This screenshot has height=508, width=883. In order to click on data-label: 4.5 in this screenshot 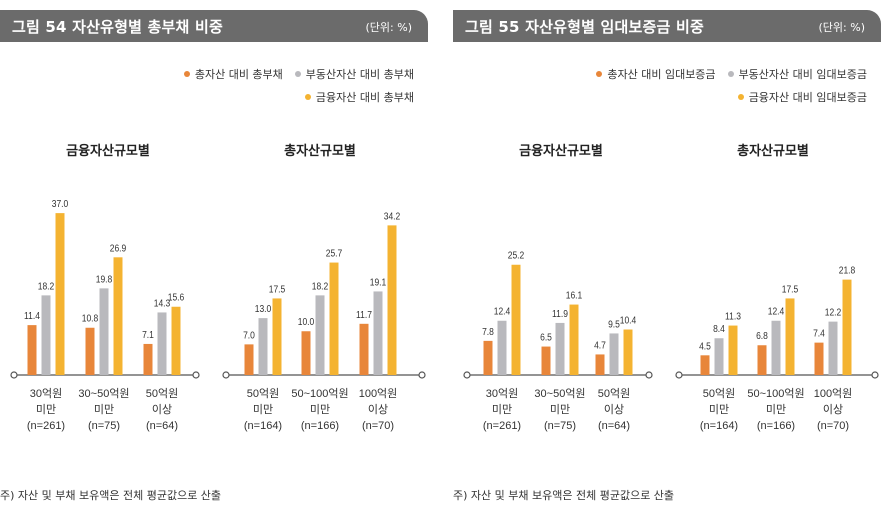, I will do `click(705, 346)`.